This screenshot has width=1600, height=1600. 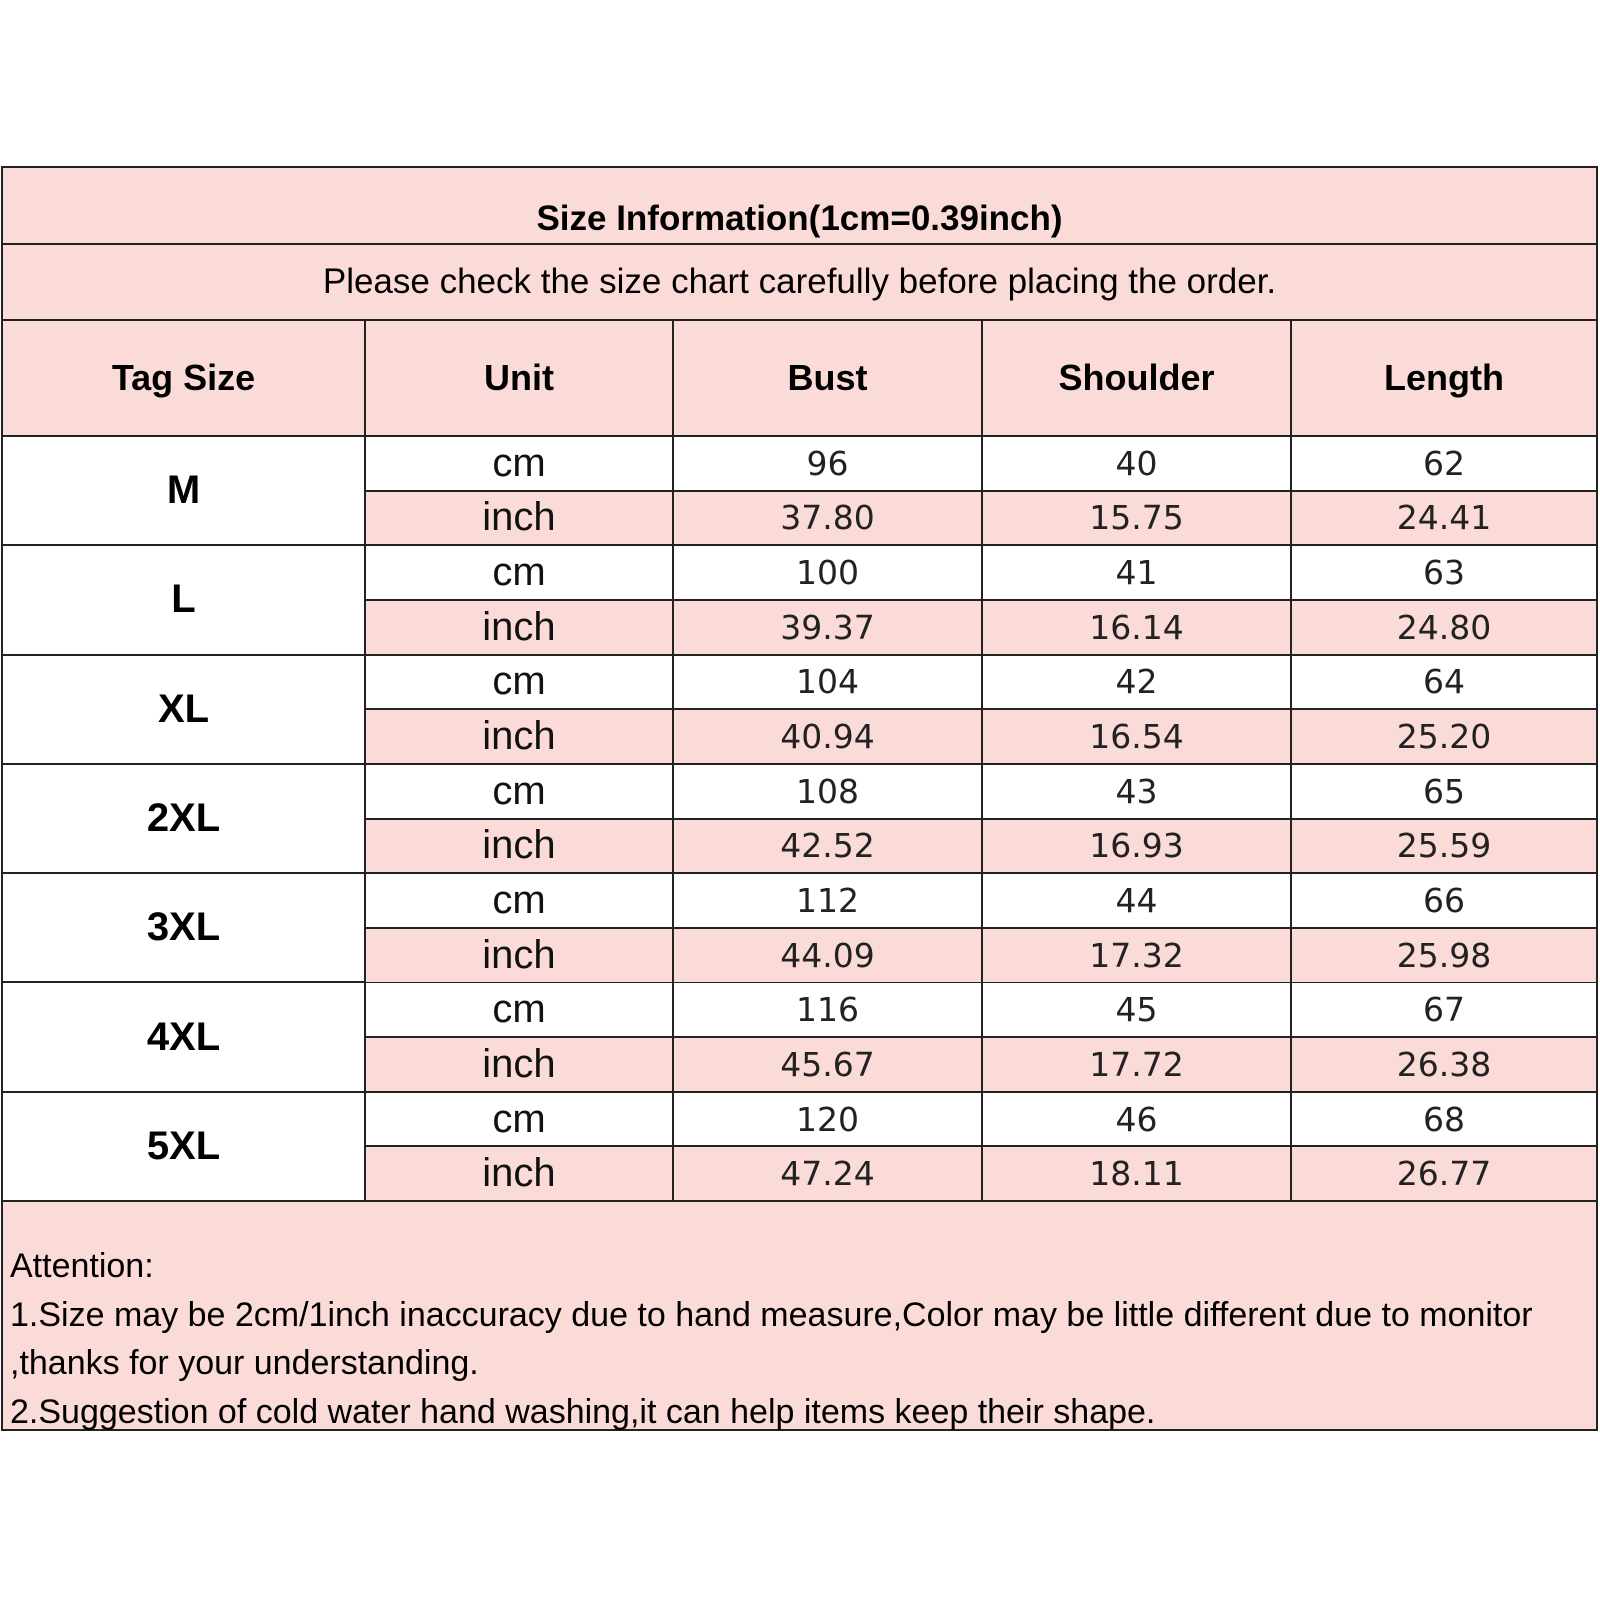 What do you see at coordinates (828, 900) in the screenshot?
I see `bust-cell: 112` at bounding box center [828, 900].